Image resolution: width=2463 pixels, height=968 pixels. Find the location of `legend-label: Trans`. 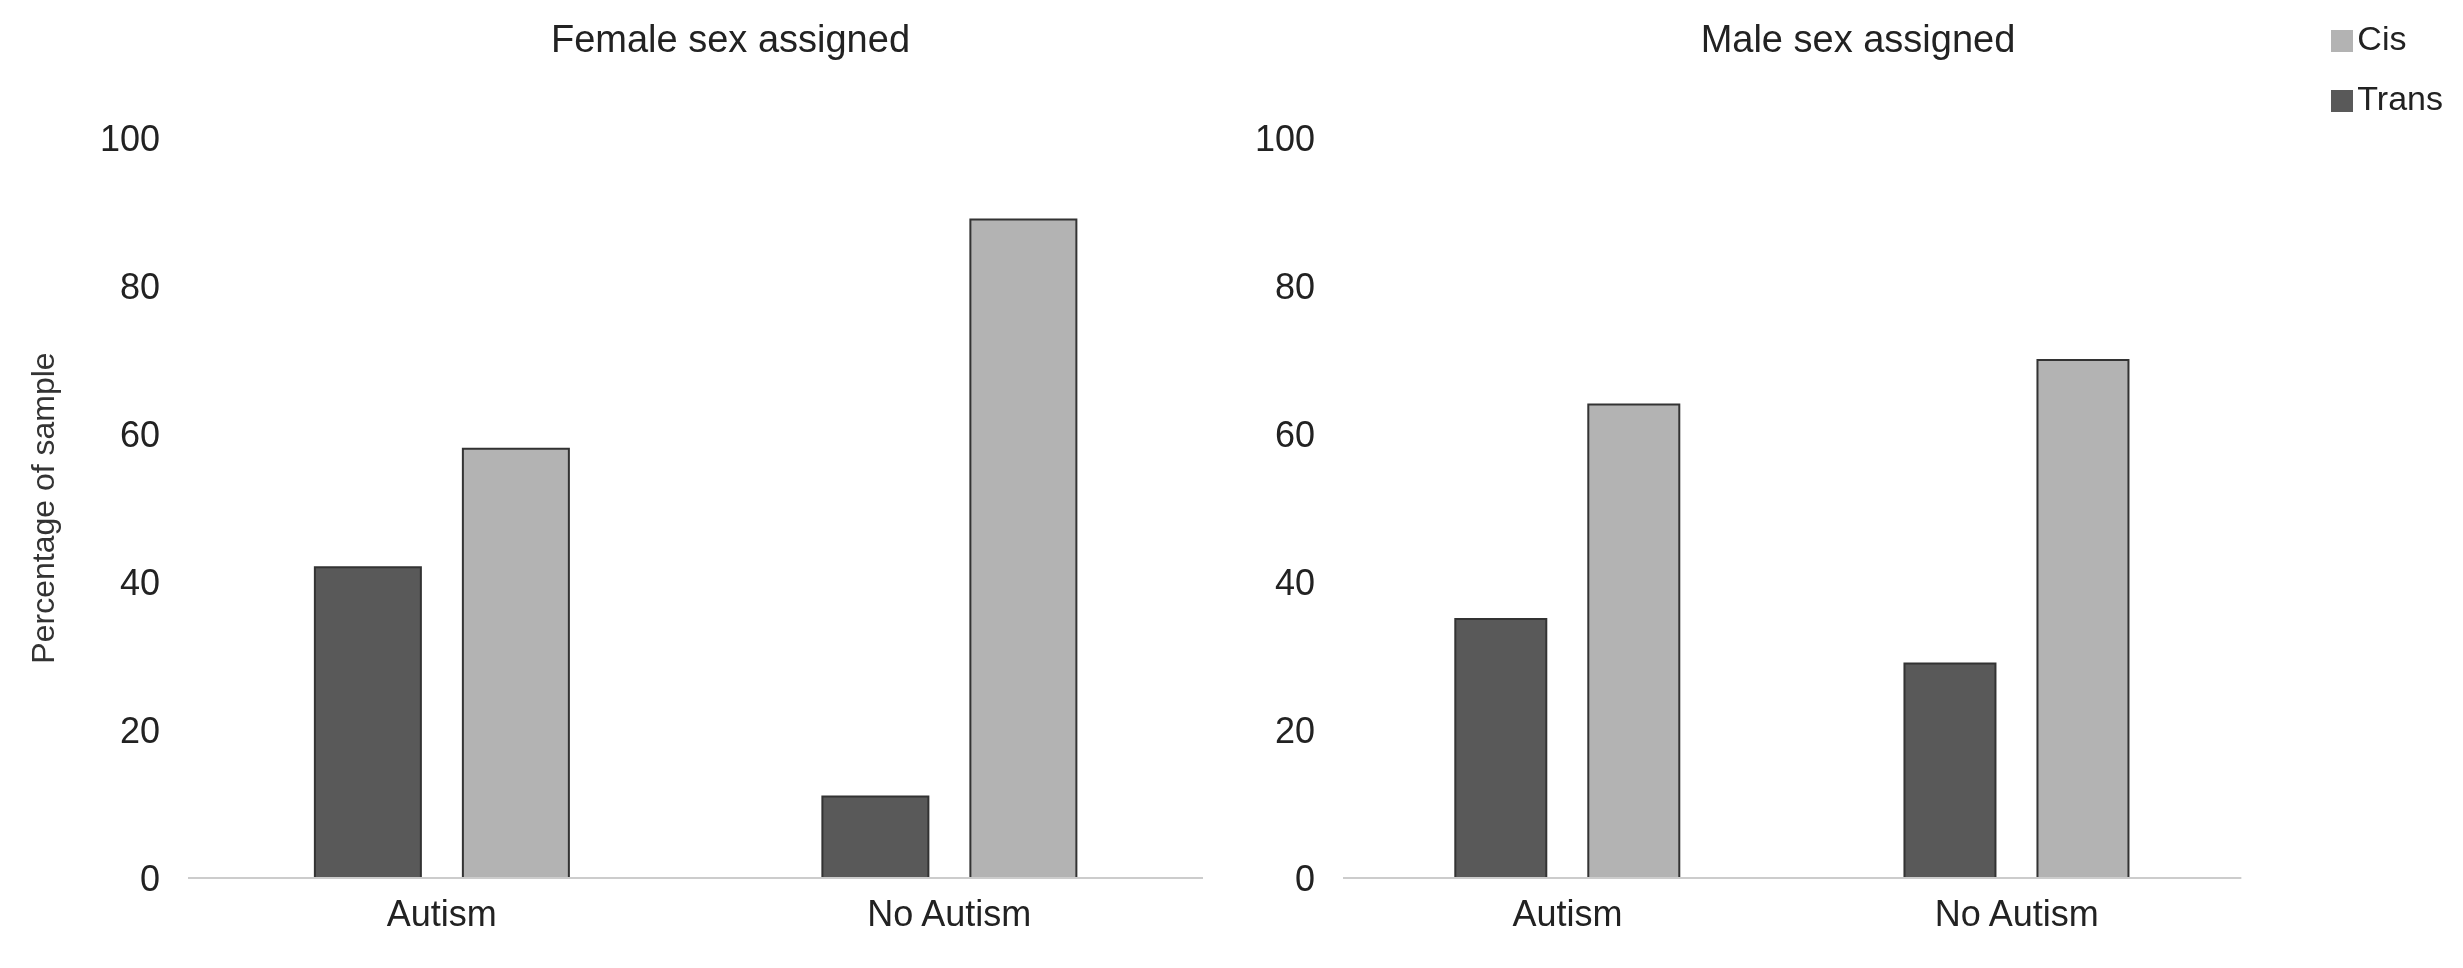

legend-label: Trans is located at coordinates (2400, 98).